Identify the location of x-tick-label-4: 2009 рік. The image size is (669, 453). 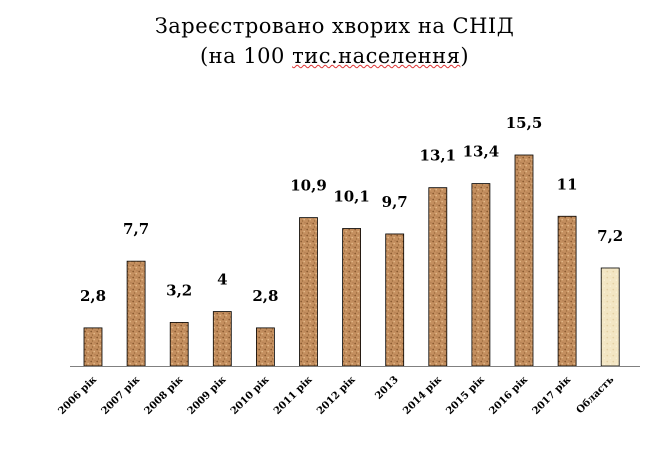
(207, 395).